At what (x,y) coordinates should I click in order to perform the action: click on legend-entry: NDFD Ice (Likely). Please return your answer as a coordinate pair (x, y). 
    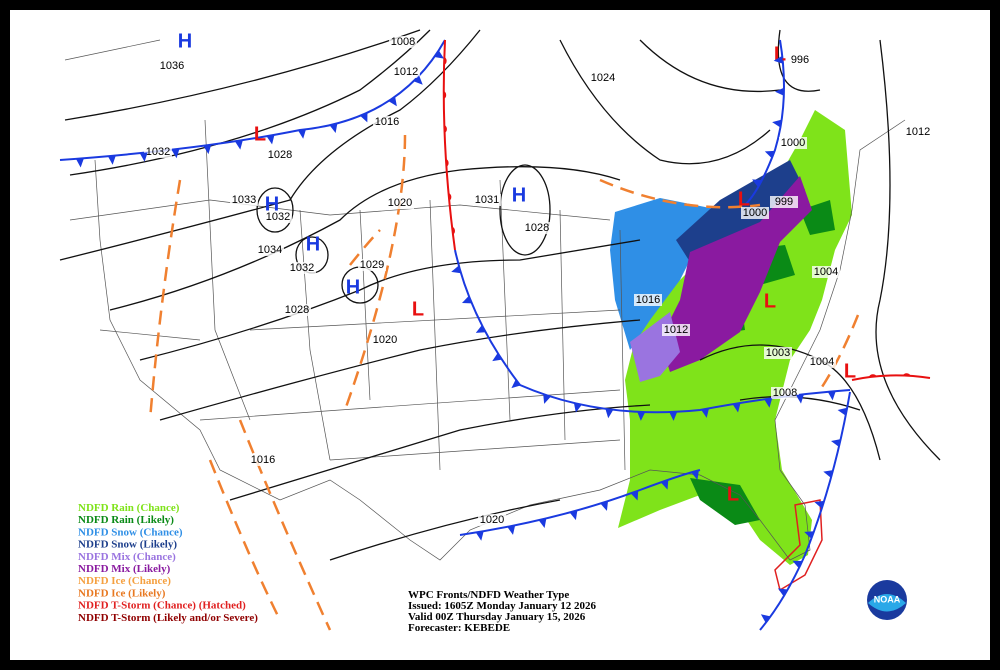
    Looking at the image, I should click on (122, 593).